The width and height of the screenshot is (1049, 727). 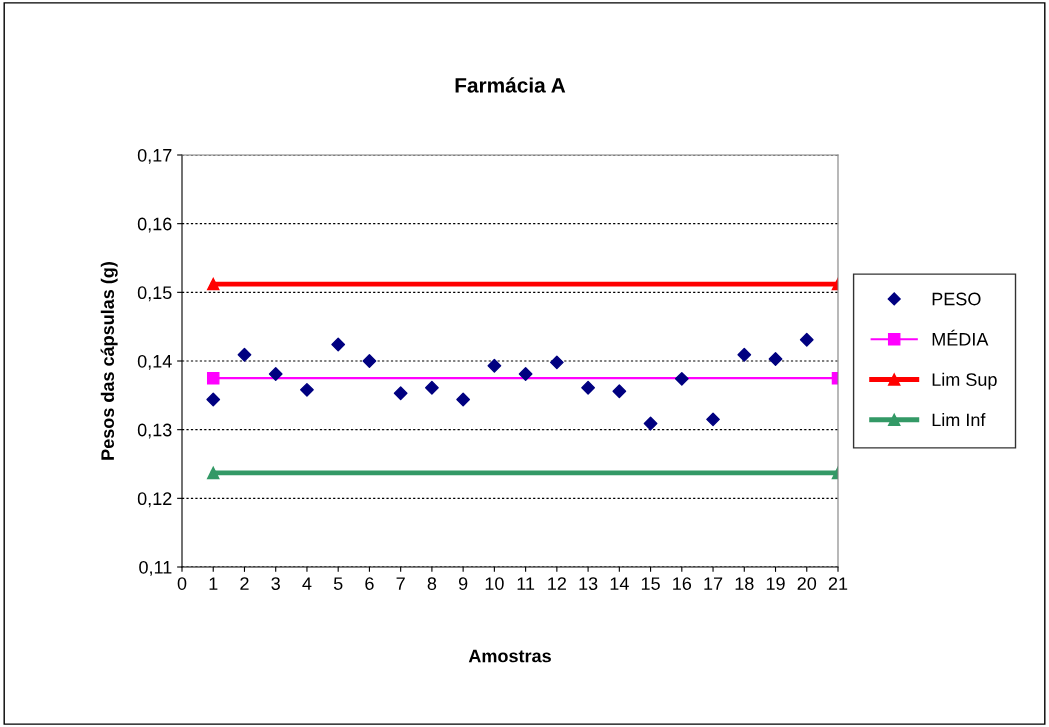 I want to click on x-tick-label: 18, so click(x=744, y=583).